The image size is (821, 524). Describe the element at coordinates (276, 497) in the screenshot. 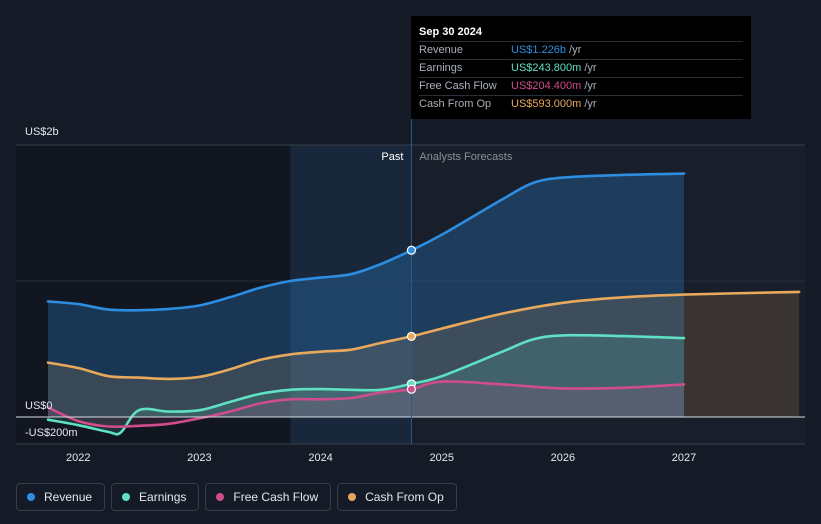

I see `legend-label: Free Cash Flow` at that location.